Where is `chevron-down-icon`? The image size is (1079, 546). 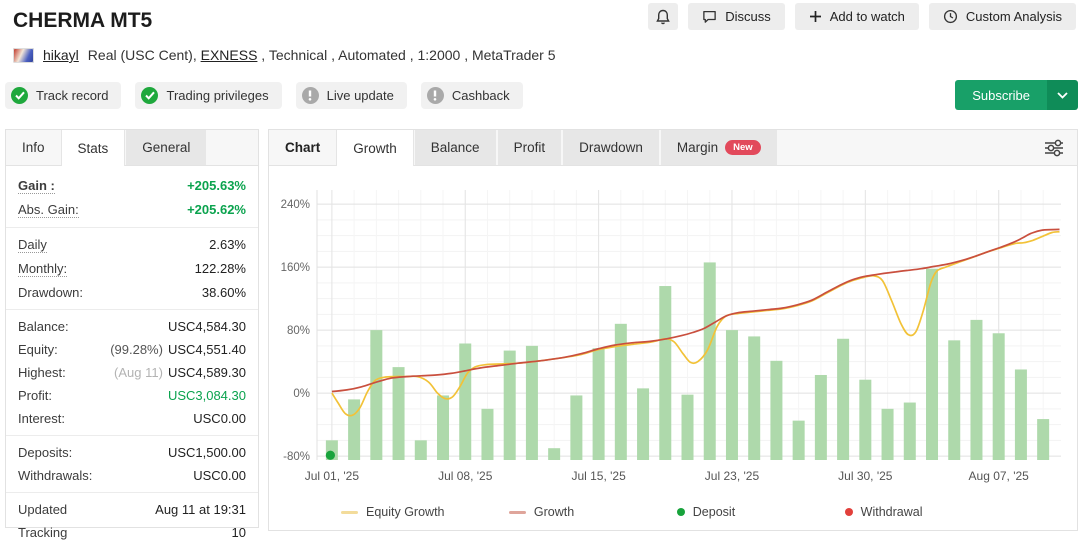 chevron-down-icon is located at coordinates (1062, 95).